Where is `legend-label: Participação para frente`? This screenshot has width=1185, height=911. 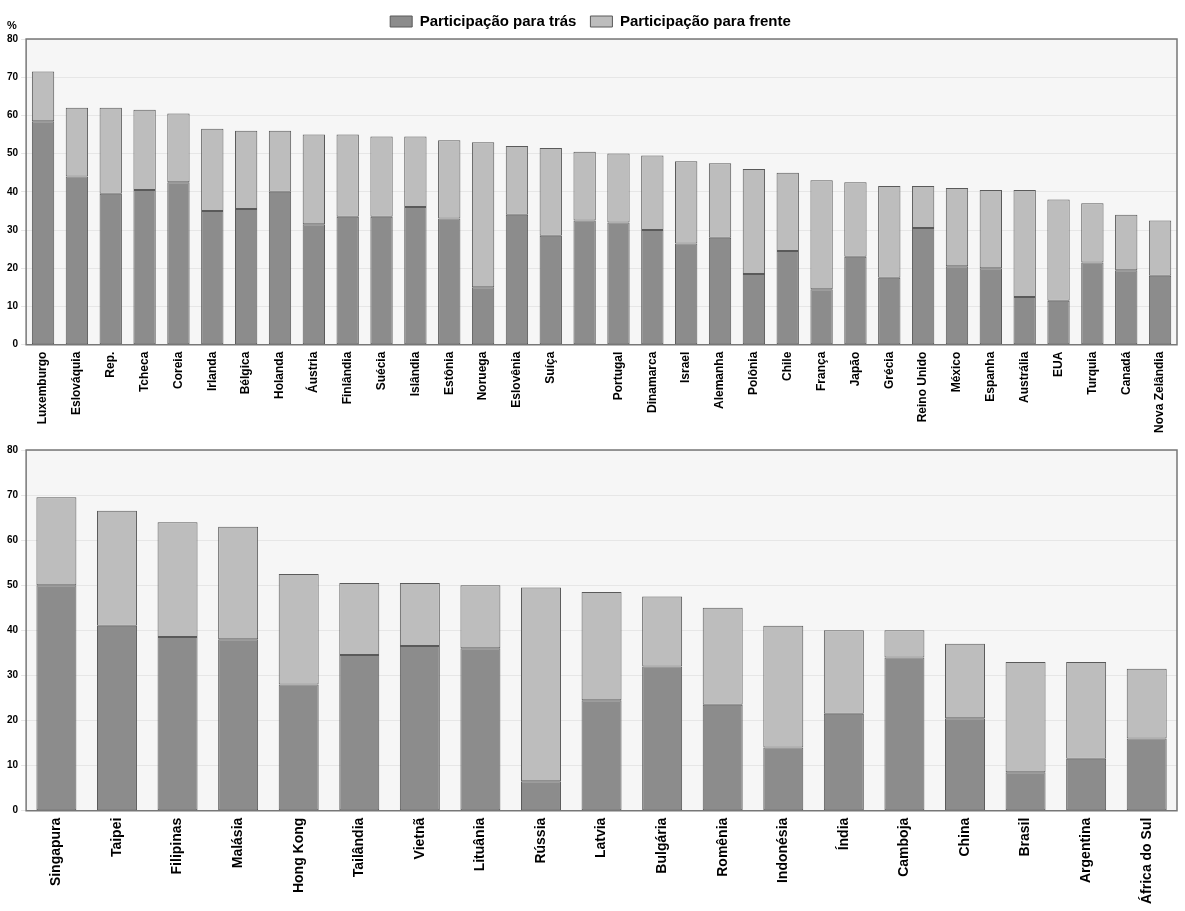 legend-label: Participação para frente is located at coordinates (705, 20).